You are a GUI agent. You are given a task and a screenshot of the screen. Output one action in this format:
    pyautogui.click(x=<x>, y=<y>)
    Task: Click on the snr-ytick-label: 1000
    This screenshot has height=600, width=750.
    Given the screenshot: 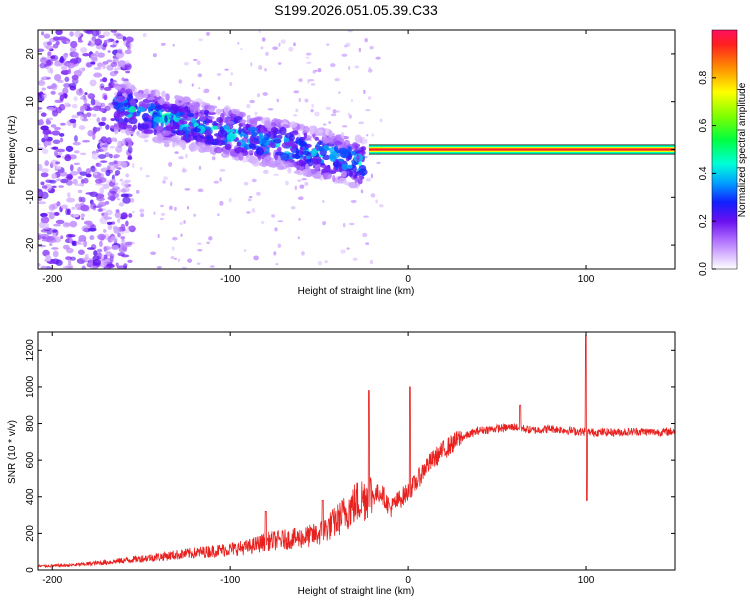 What is the action you would take?
    pyautogui.click(x=30, y=386)
    